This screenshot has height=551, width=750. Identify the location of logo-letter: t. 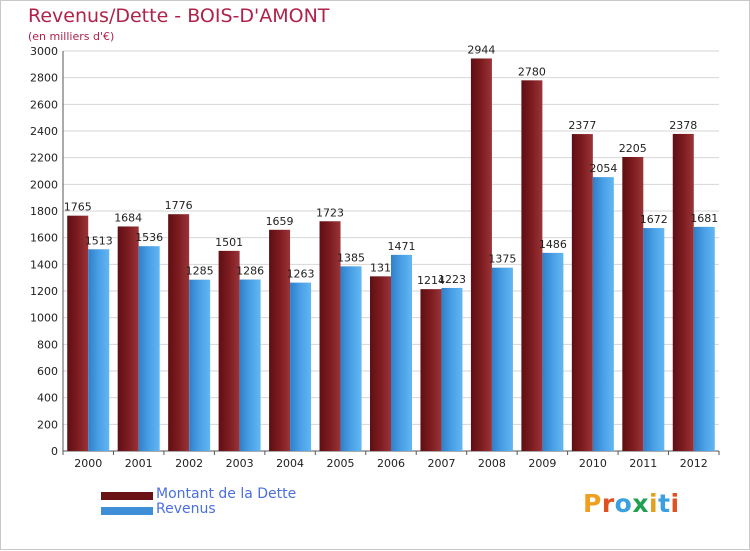
(664, 503).